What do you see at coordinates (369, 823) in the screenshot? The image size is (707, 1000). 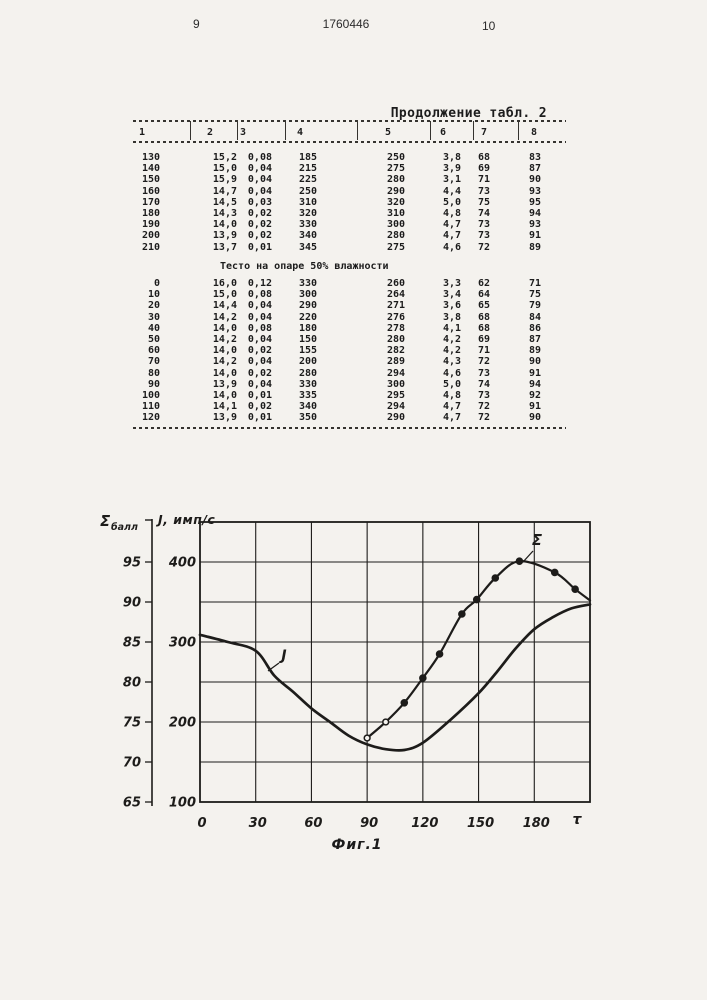 I see `x-tick-label: 90` at bounding box center [369, 823].